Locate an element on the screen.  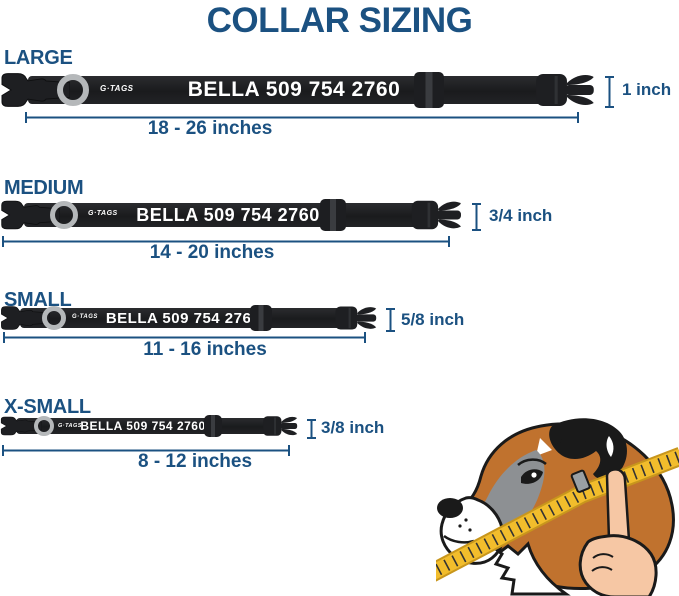
length-range-label-large: 18 - 26 inches is located at coordinates (210, 128).